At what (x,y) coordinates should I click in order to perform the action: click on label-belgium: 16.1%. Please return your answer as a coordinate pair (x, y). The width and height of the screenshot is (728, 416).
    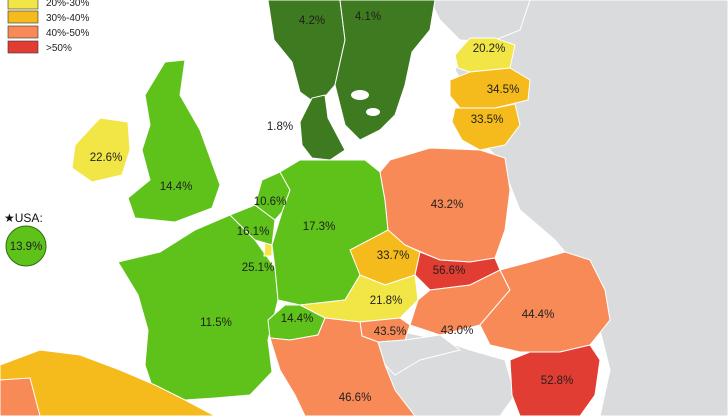
    Looking at the image, I should click on (253, 232).